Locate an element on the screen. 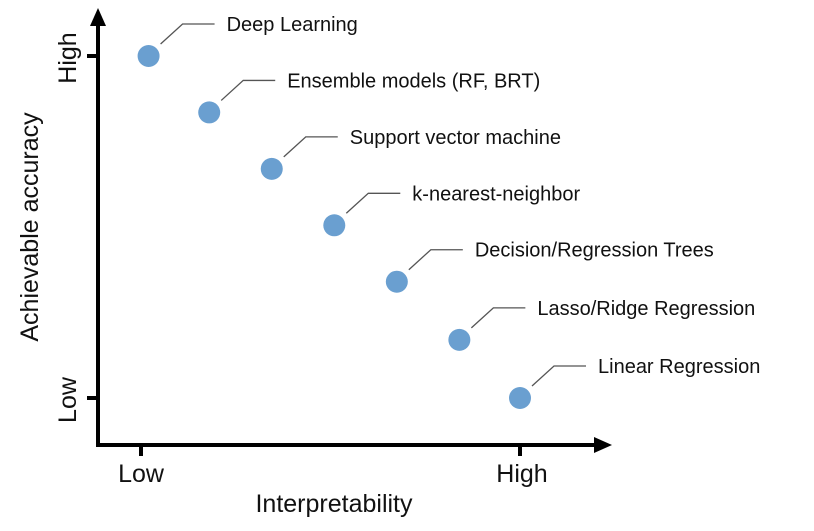  data-point-group: Decision/Regression Trees is located at coordinates (549, 266).